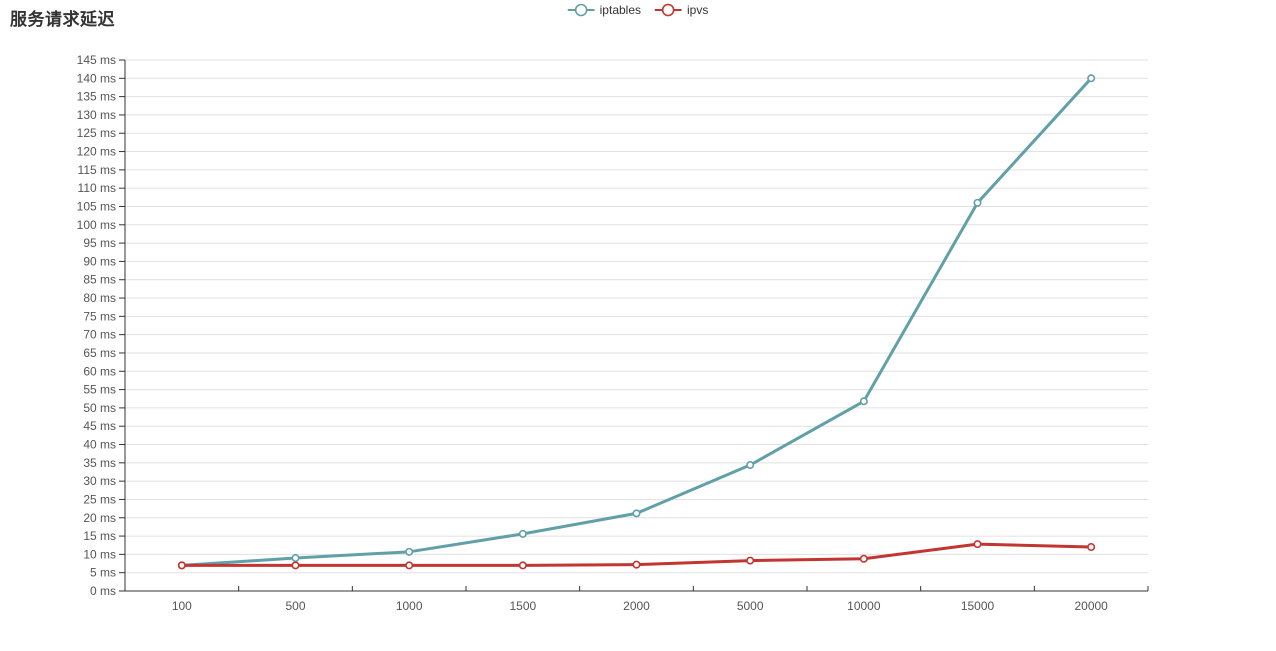 The image size is (1276, 651). I want to click on y-axis-label: 125 ms, so click(96, 133).